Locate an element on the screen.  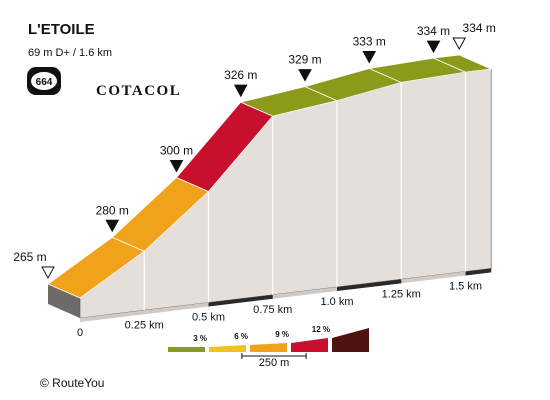
scale-label: 250 m is located at coordinates (274, 363).